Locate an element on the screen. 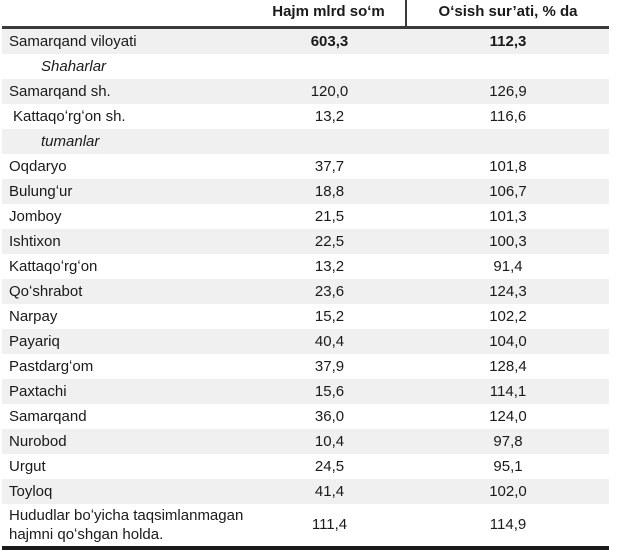 The width and height of the screenshot is (624, 552). region-name: Payariq is located at coordinates (34, 341).